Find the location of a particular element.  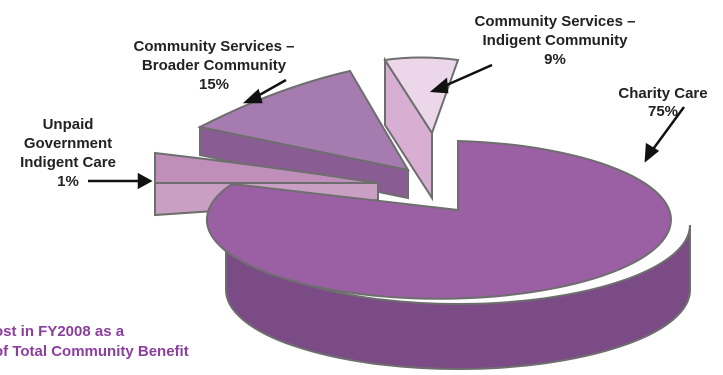

slice-label-indigent-community-line2: Indigent Community is located at coordinates (556, 40).